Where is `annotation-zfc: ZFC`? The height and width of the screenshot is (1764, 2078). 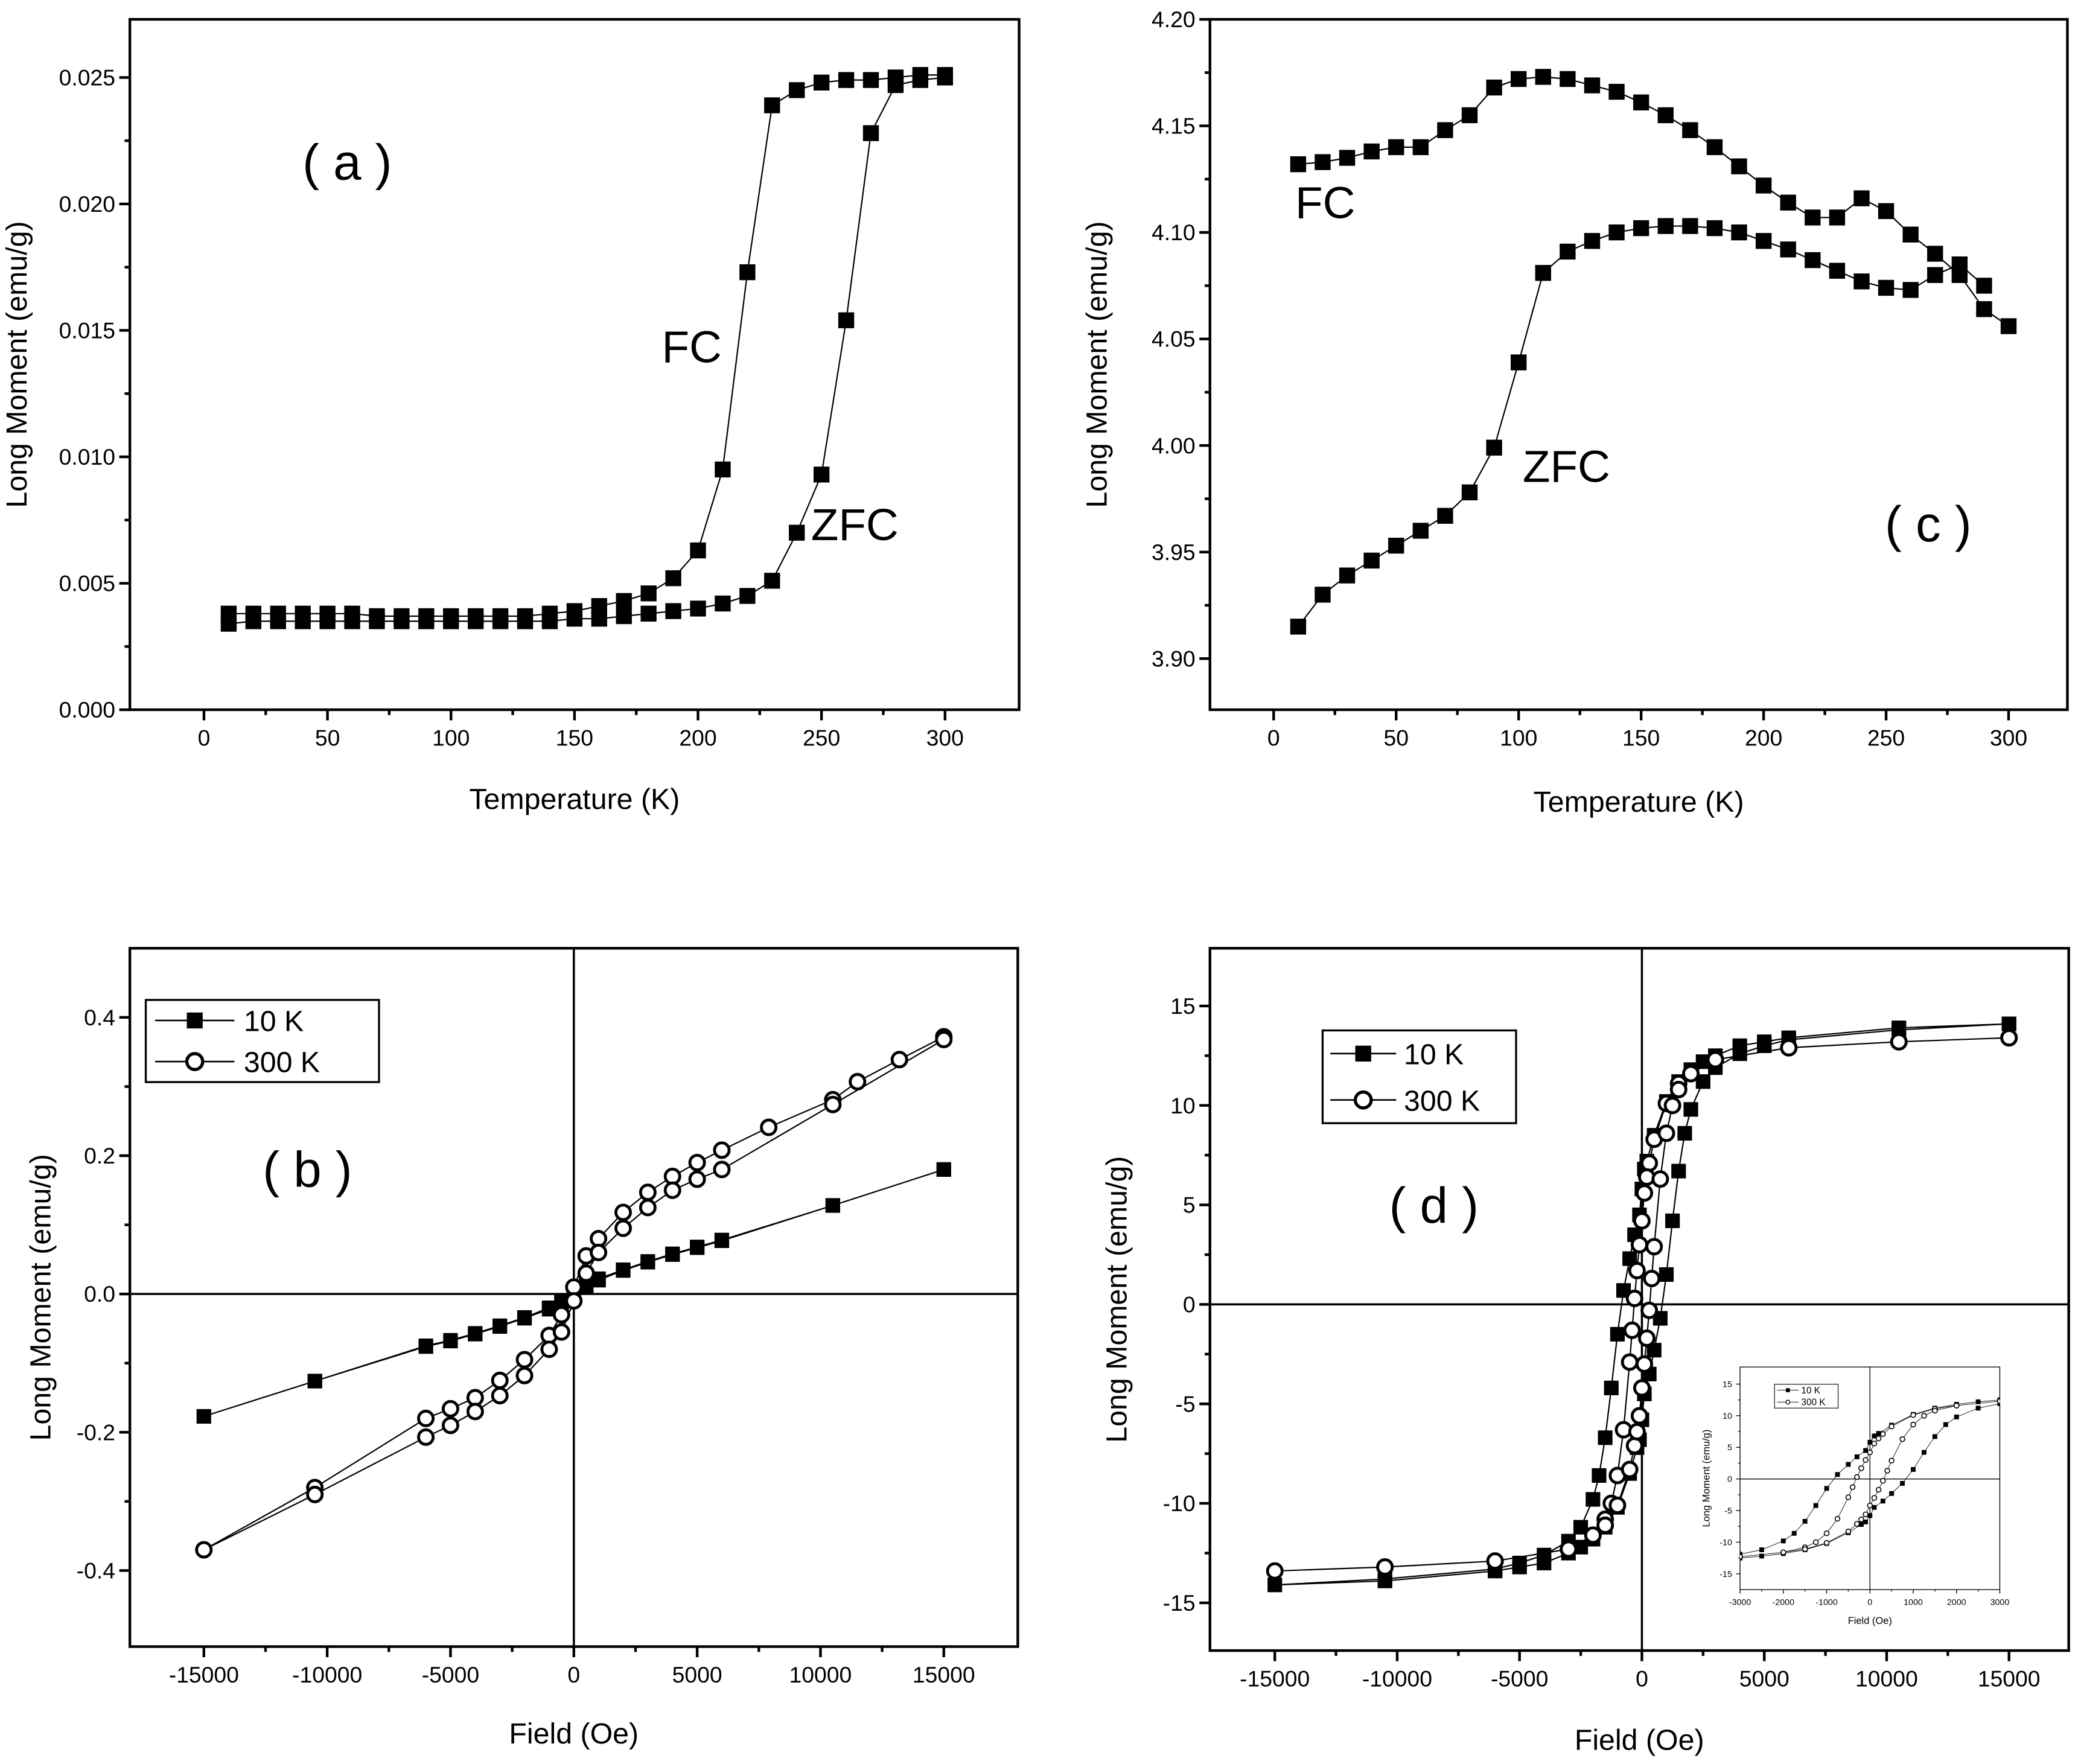
annotation-zfc: ZFC is located at coordinates (1566, 466).